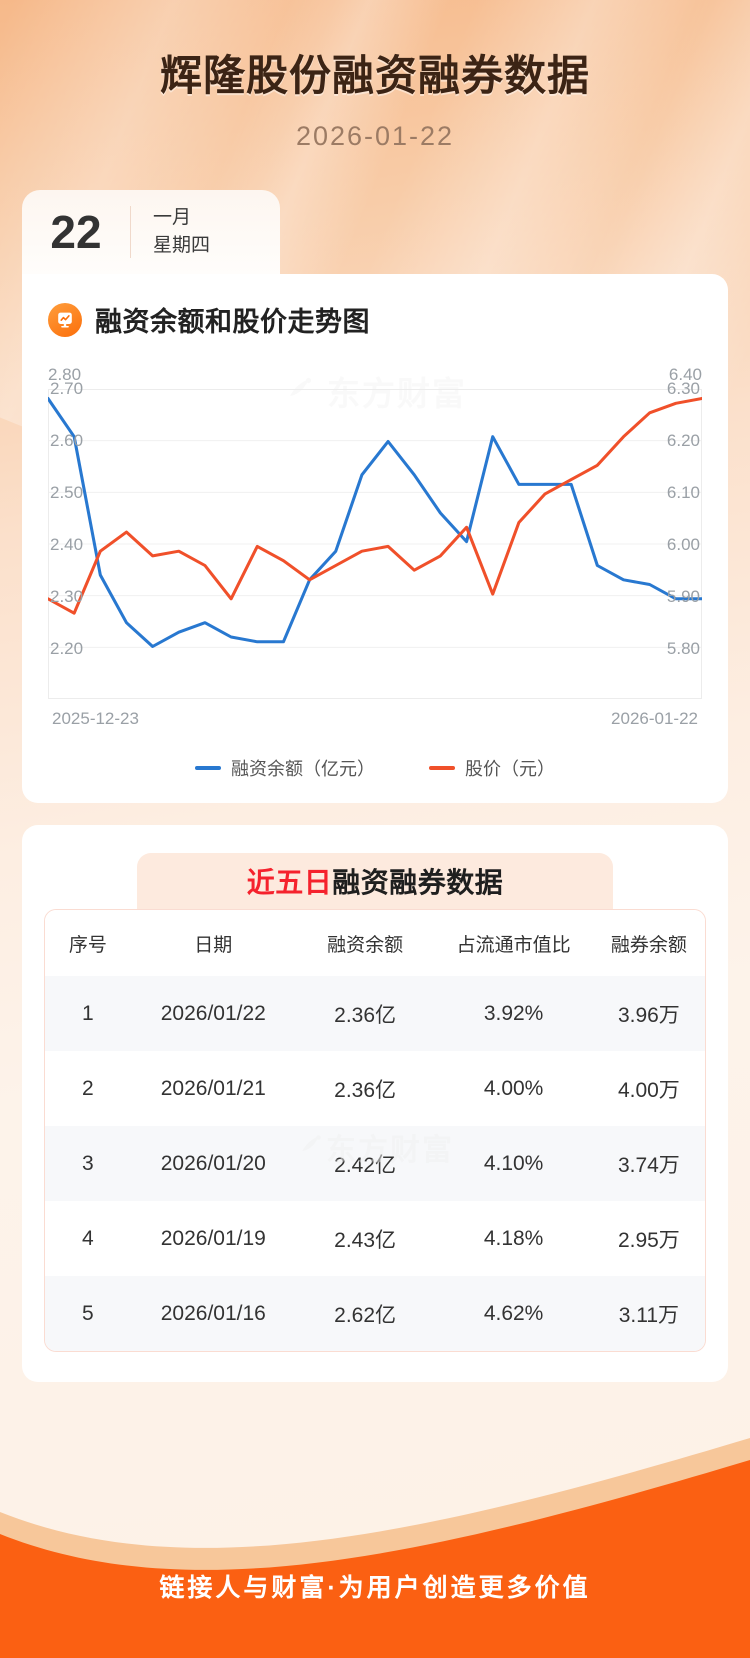 This screenshot has width=750, height=1658. Describe the element at coordinates (648, 1090) in the screenshot. I see `cell-short-balance: 4.00万` at that location.